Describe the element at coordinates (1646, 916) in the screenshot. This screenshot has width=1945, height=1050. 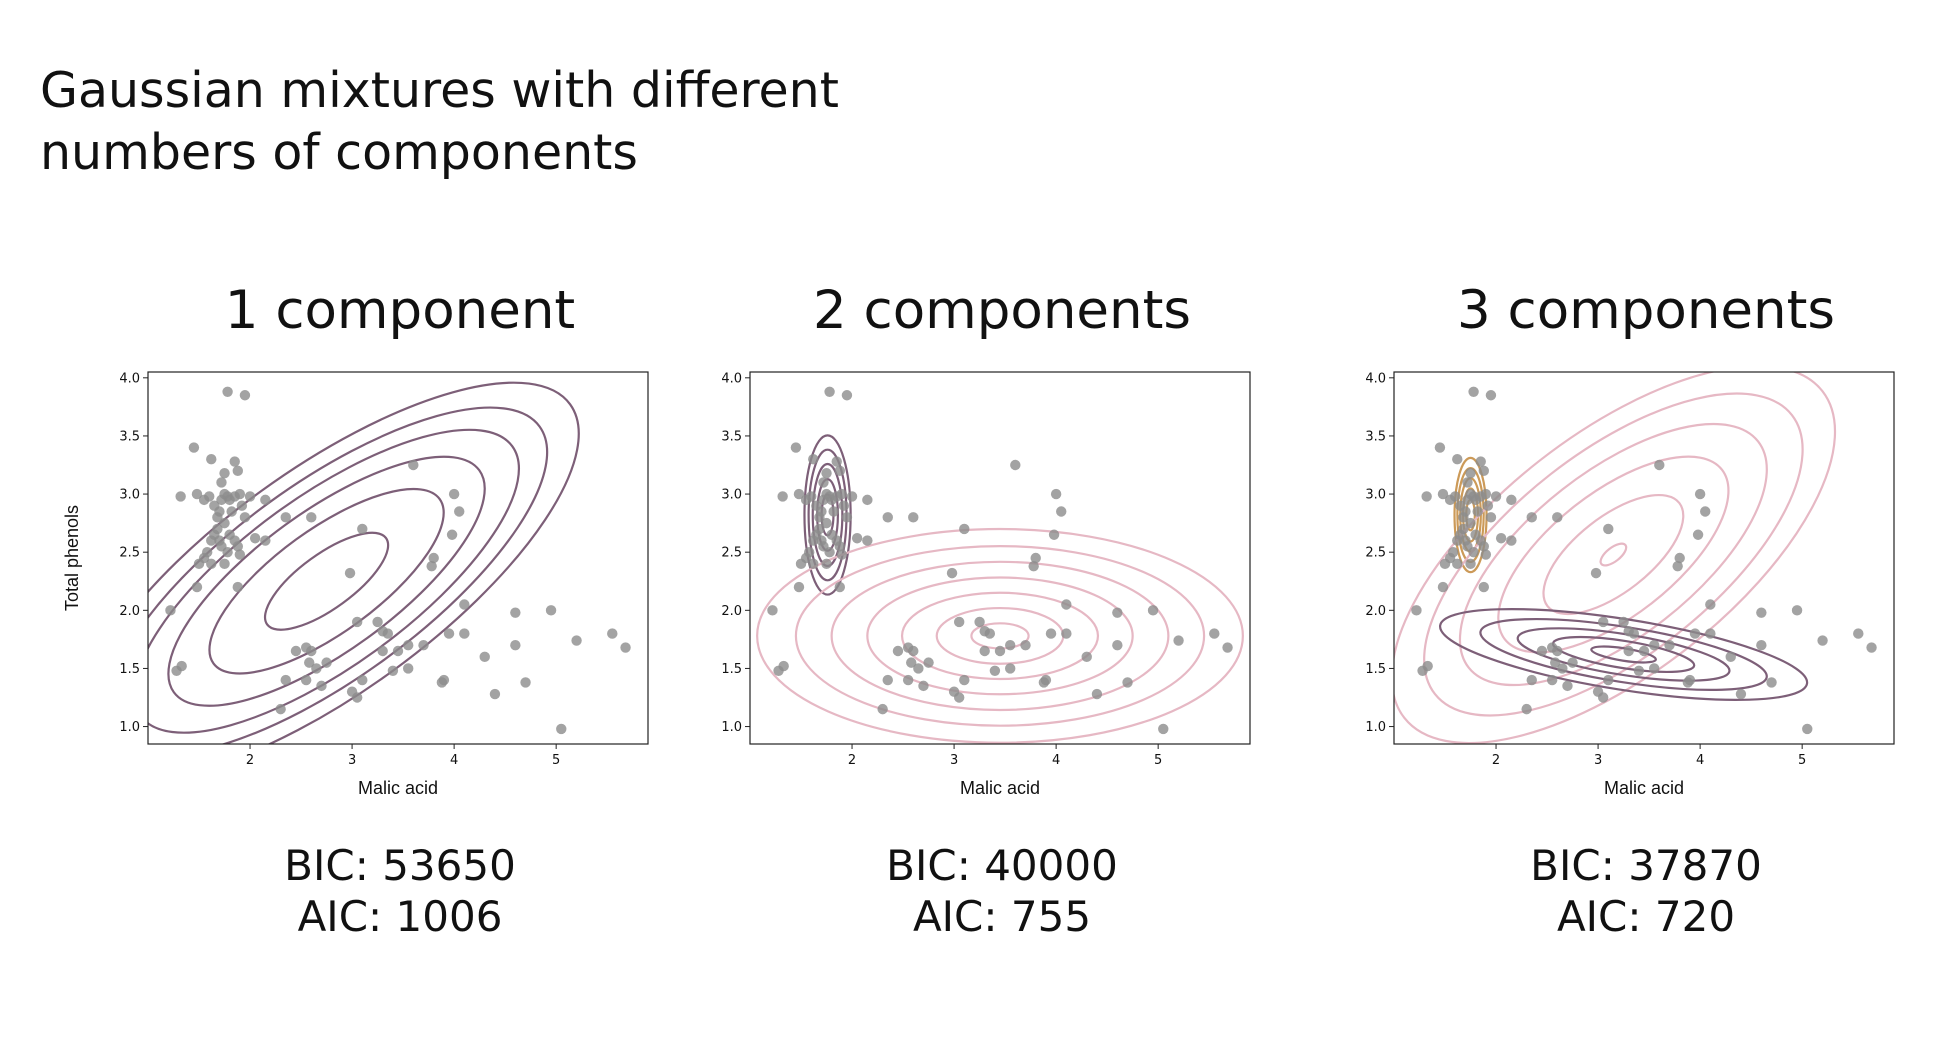
I see `aic-value: AIC: 720` at that location.